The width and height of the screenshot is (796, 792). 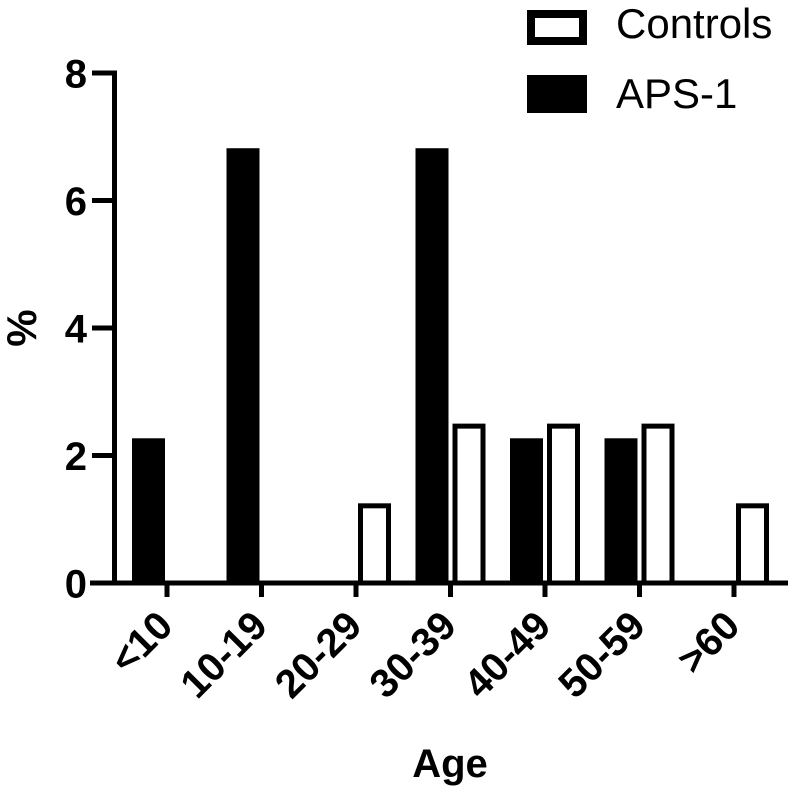 I want to click on x-tick-label: 50-59, so click(x=601, y=654).